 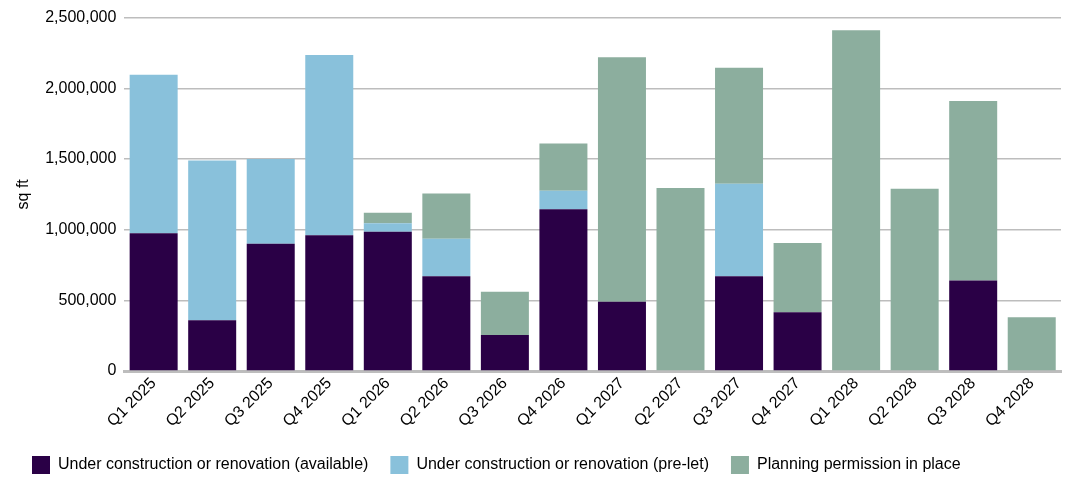 I want to click on legend-label: Under construction or renovation (pre-let), so click(x=562, y=464).